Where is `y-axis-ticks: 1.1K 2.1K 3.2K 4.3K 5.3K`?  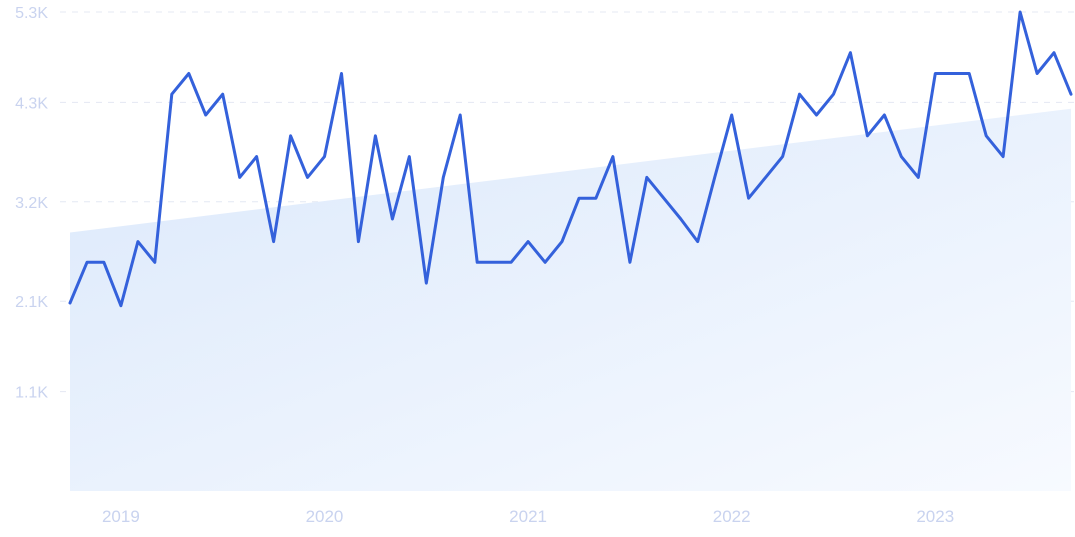
y-axis-ticks: 1.1K 2.1K 3.2K 4.3K 5.3K is located at coordinates (31, 203).